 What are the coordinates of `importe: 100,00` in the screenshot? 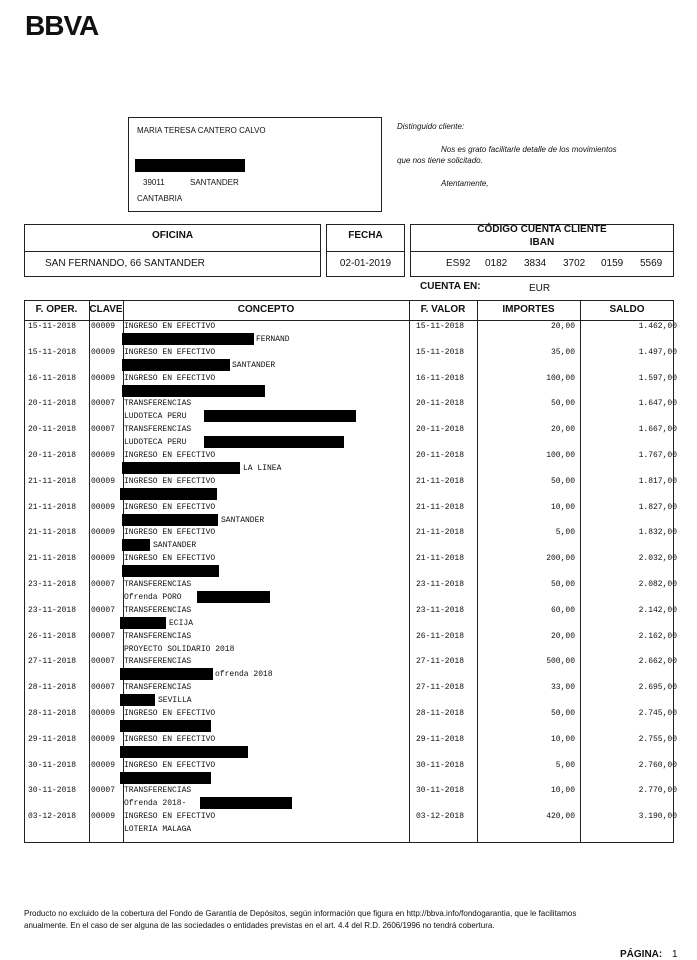 It's located at (560, 455).